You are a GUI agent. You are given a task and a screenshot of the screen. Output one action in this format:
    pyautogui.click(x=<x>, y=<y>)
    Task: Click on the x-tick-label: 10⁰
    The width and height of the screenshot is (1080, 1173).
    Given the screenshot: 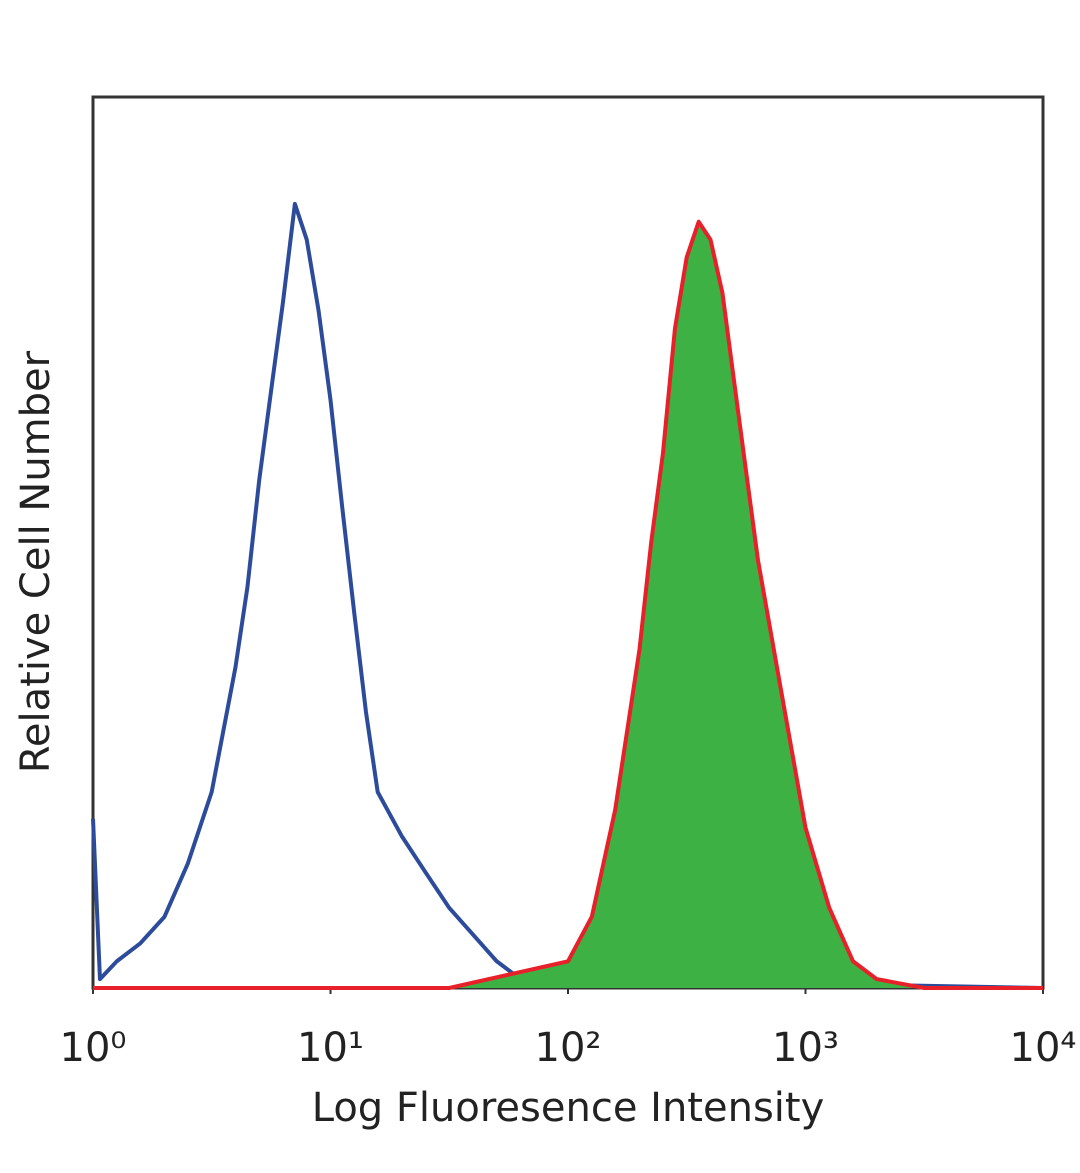 What is the action you would take?
    pyautogui.click(x=93, y=1048)
    